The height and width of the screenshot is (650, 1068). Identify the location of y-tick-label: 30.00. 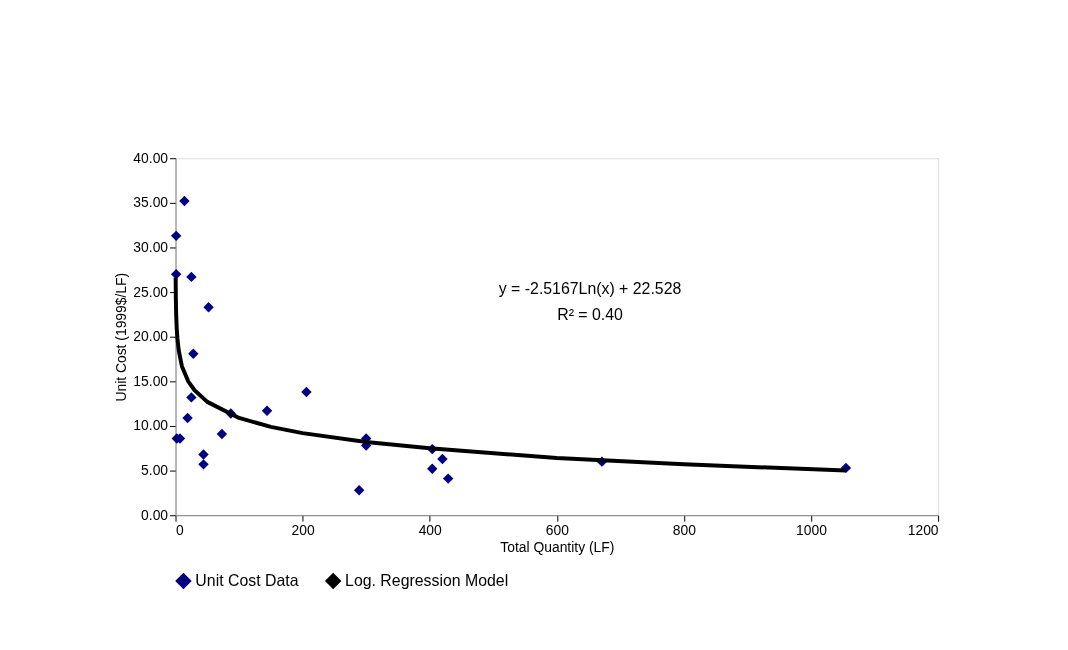
(151, 246).